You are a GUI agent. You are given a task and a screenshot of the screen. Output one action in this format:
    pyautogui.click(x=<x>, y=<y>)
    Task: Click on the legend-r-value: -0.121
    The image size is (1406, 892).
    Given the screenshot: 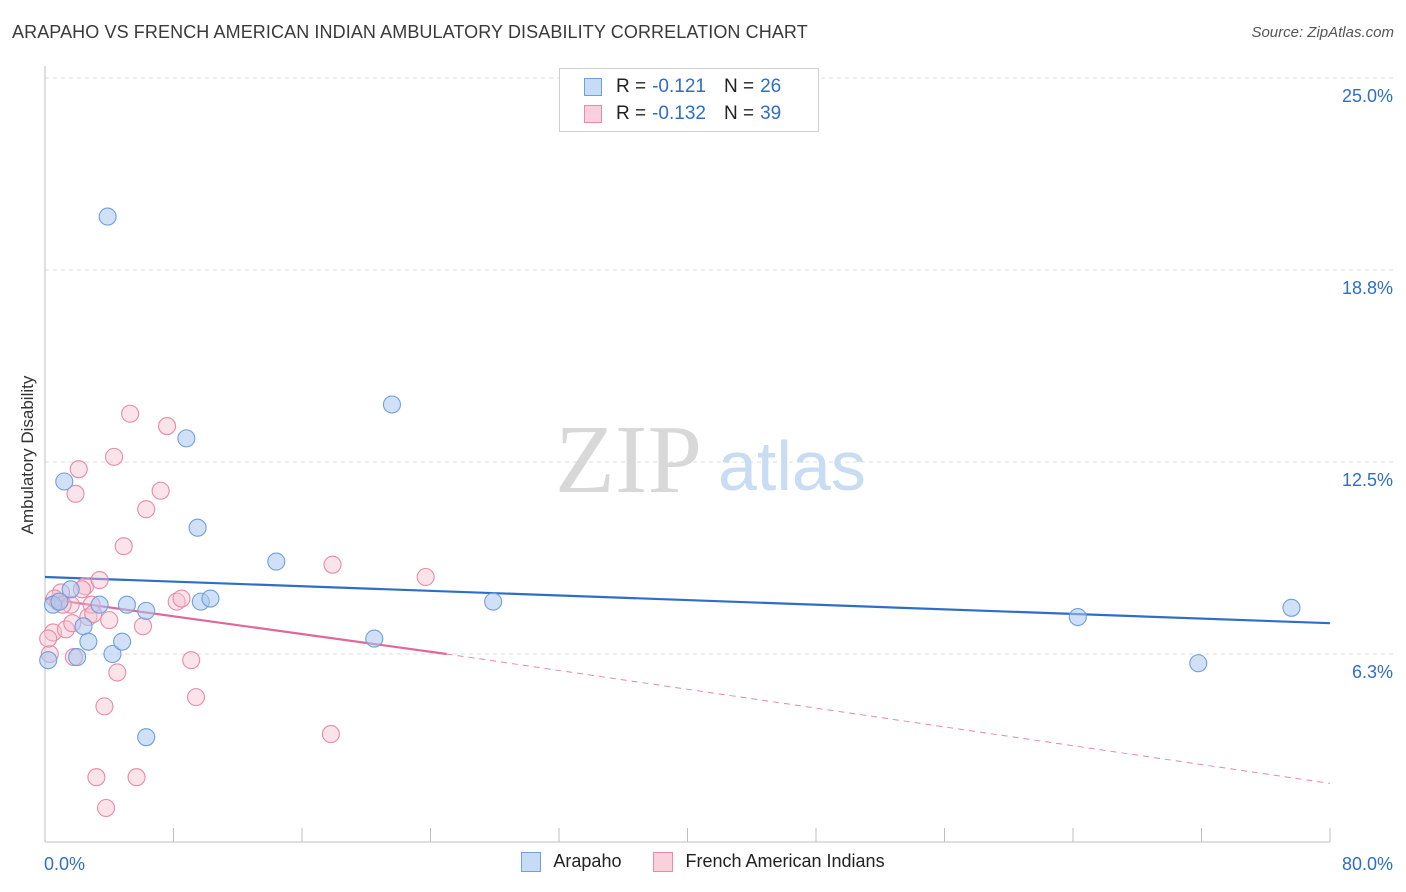 What is the action you would take?
    pyautogui.click(x=679, y=86)
    